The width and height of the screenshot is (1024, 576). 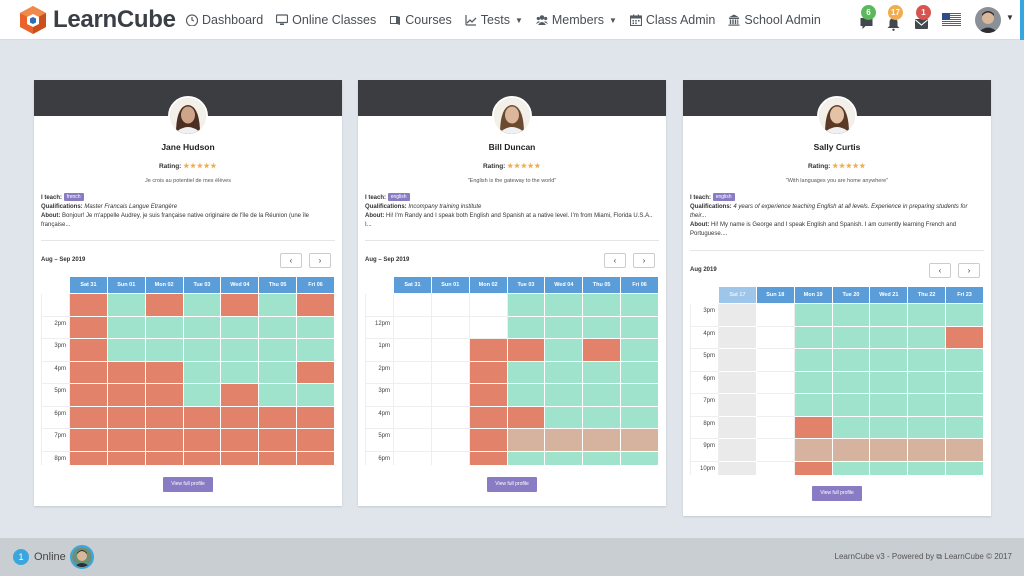 I want to click on nav-members: Members ▼, so click(x=576, y=20).